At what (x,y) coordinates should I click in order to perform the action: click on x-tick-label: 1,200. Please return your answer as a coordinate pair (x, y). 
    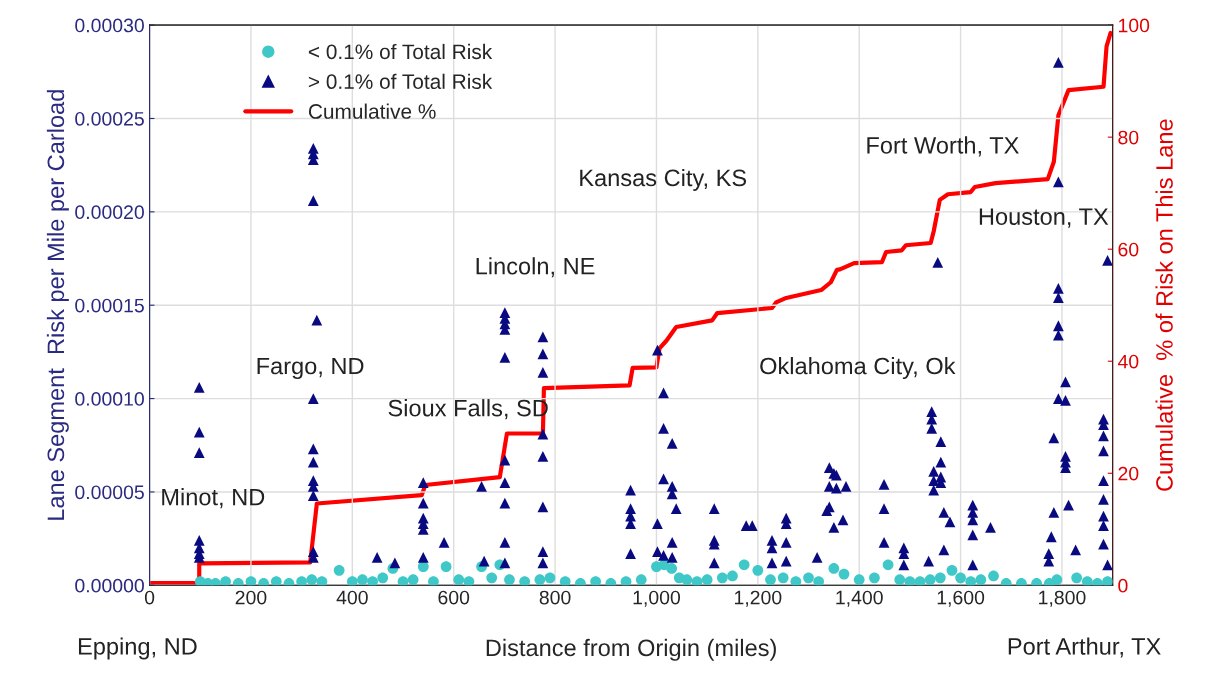
    Looking at the image, I should click on (758, 598).